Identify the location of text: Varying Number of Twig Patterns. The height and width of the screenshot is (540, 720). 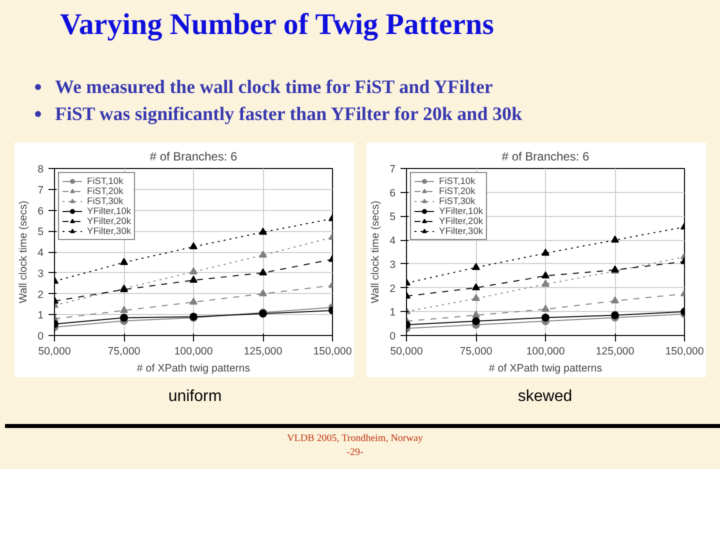
(277, 25).